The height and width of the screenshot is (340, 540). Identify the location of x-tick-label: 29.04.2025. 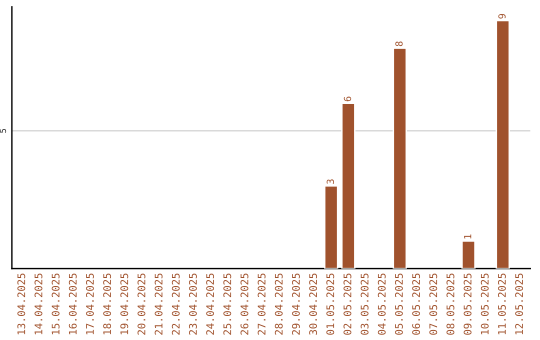
(296, 304).